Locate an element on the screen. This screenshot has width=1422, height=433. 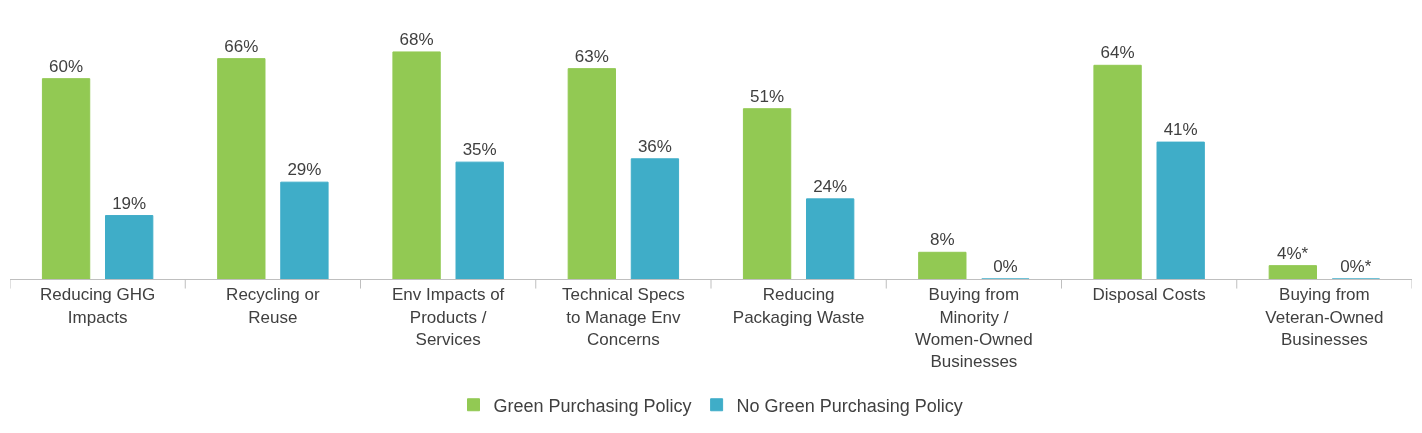
data-label: 36% is located at coordinates (654, 146).